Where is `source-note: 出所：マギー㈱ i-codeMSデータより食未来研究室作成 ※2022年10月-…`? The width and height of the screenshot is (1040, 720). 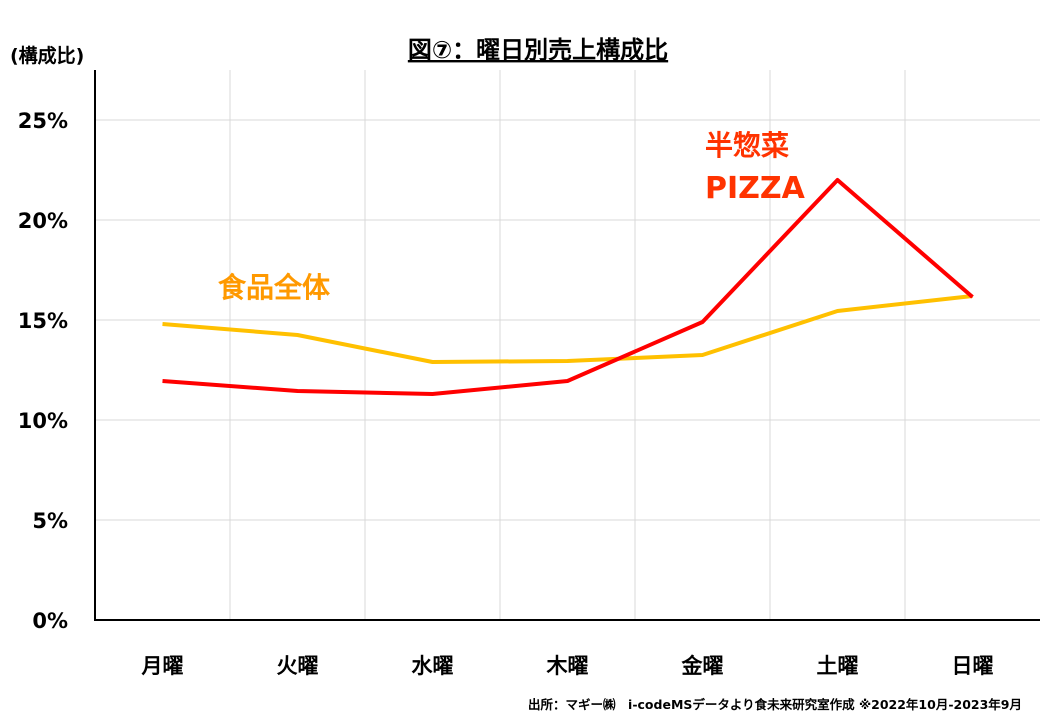
source-note: 出所：マギー㈱ i-codeMSデータより食未来研究室作成 ※2022年10月-… is located at coordinates (775, 704).